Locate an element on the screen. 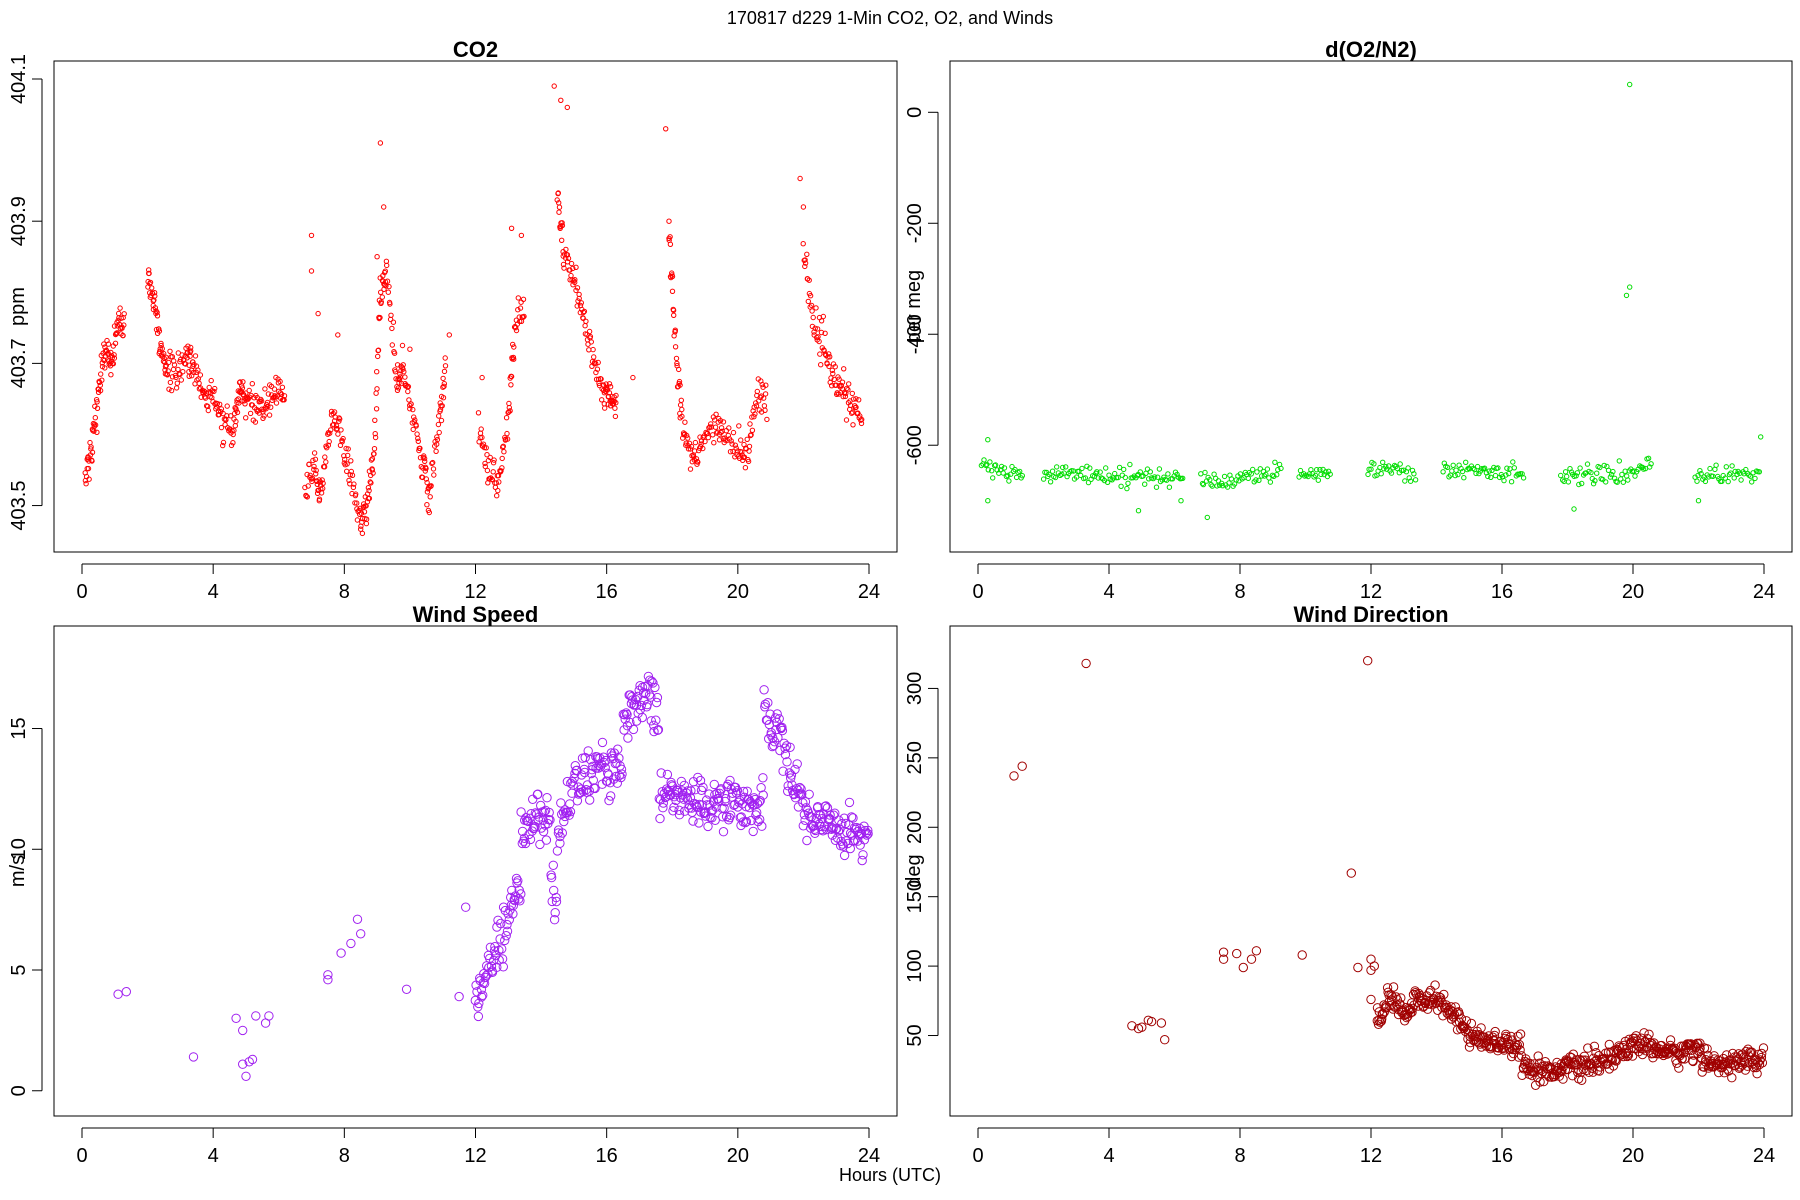 This screenshot has width=1800, height=1200. y-axis: 50 100 150 200 250 300 is located at coordinates (921, 859).